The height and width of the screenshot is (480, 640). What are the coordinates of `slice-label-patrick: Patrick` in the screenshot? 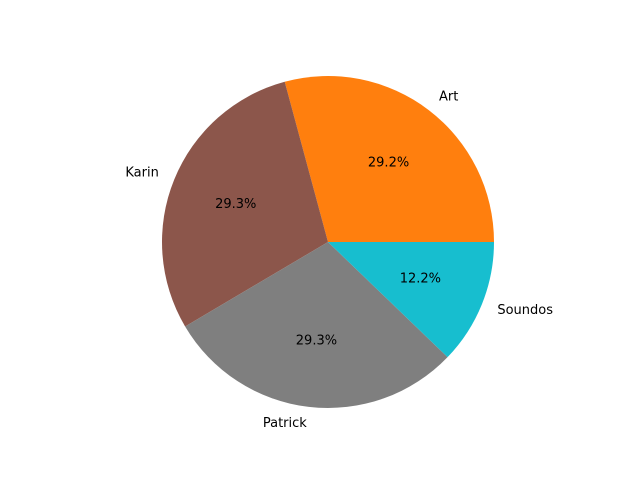 It's located at (285, 423).